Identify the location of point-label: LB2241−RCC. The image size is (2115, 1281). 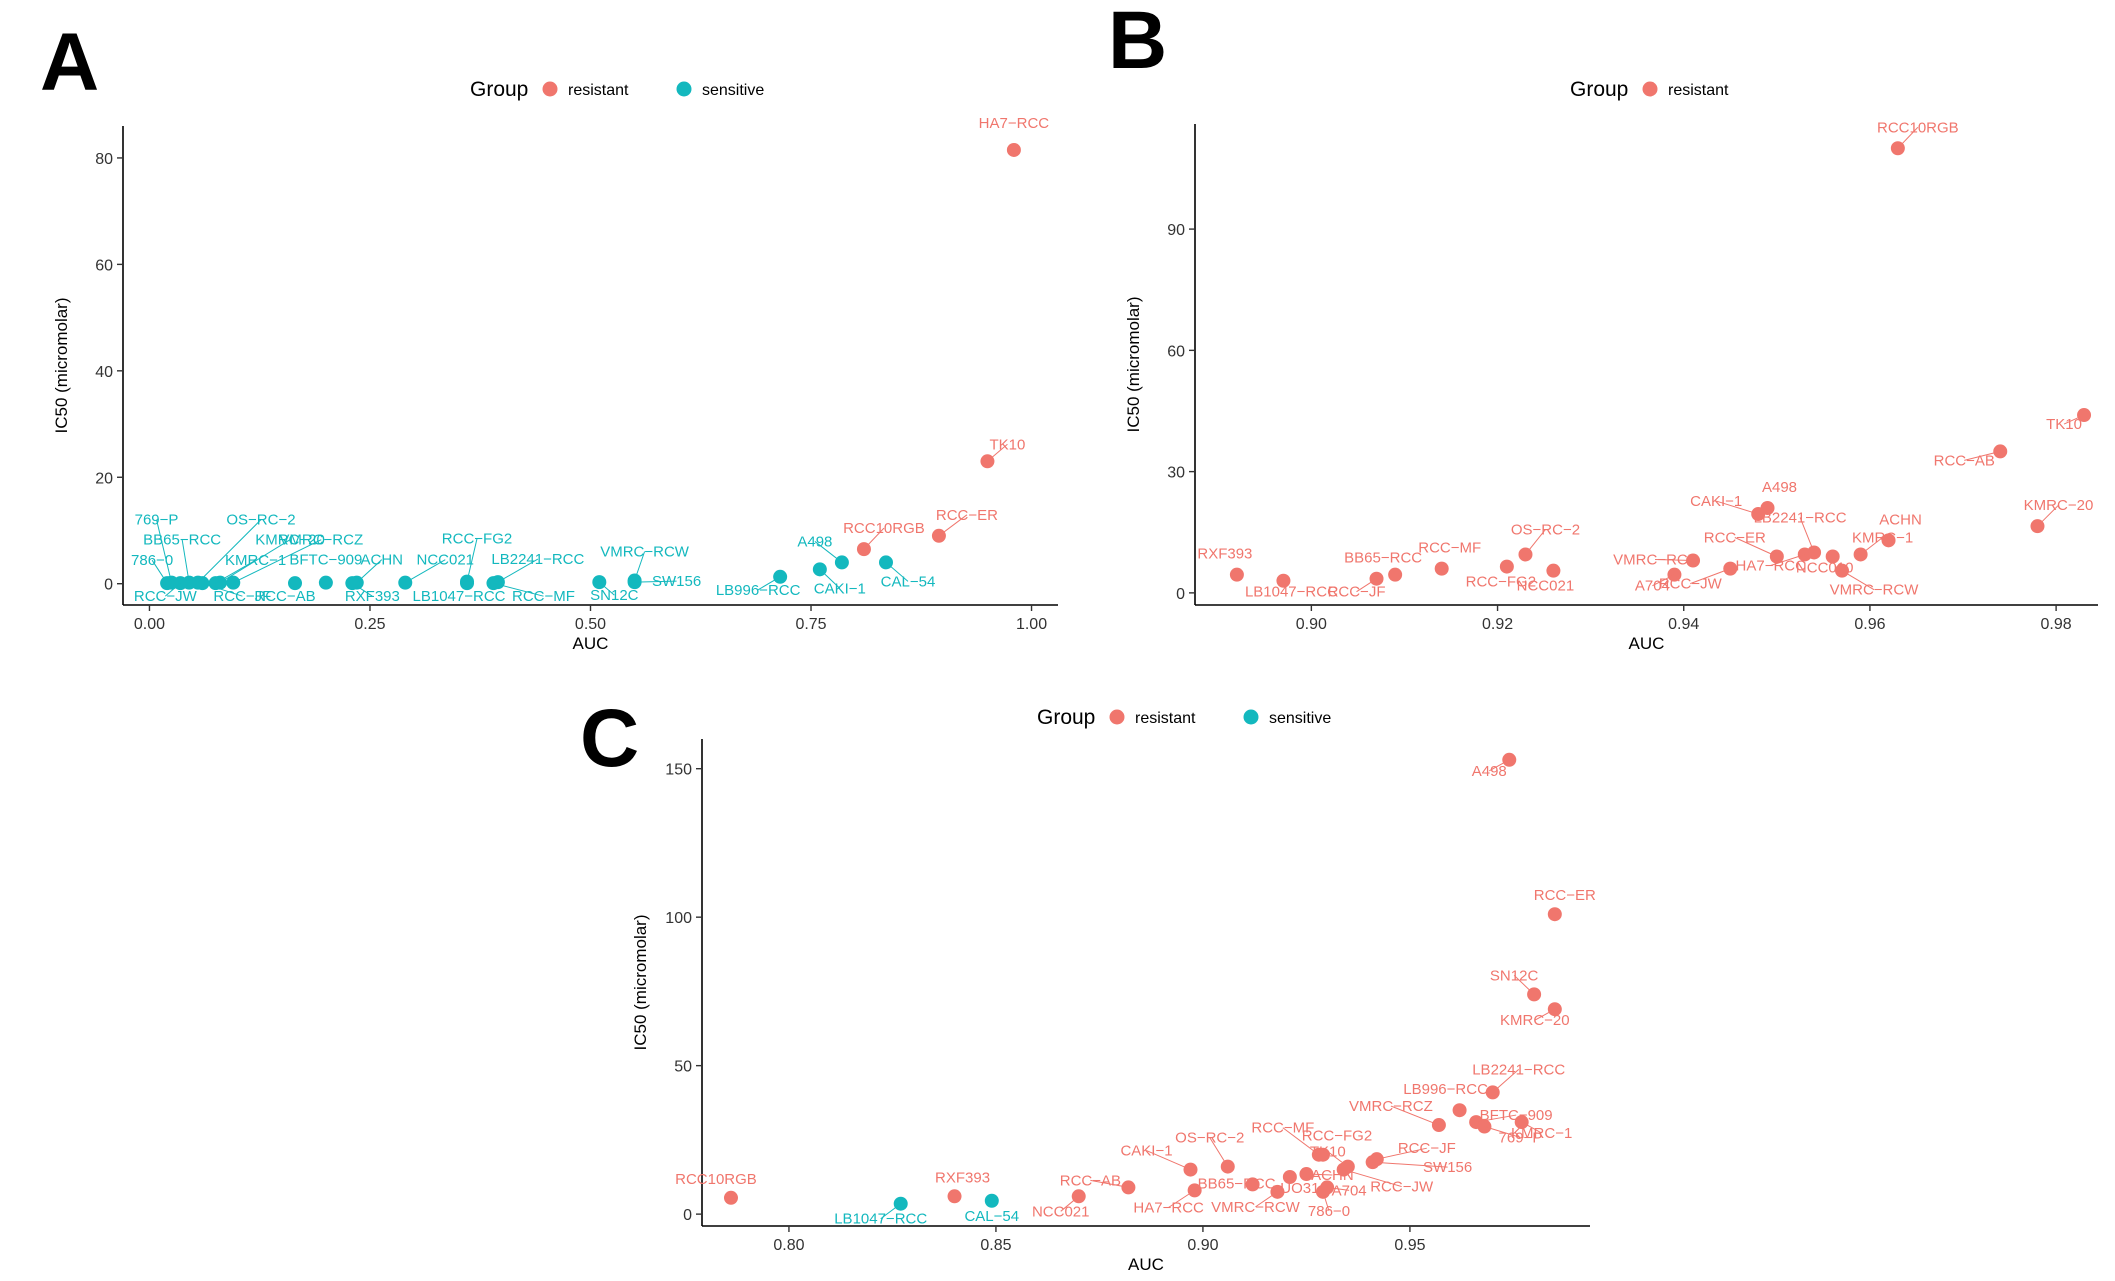
(537, 559).